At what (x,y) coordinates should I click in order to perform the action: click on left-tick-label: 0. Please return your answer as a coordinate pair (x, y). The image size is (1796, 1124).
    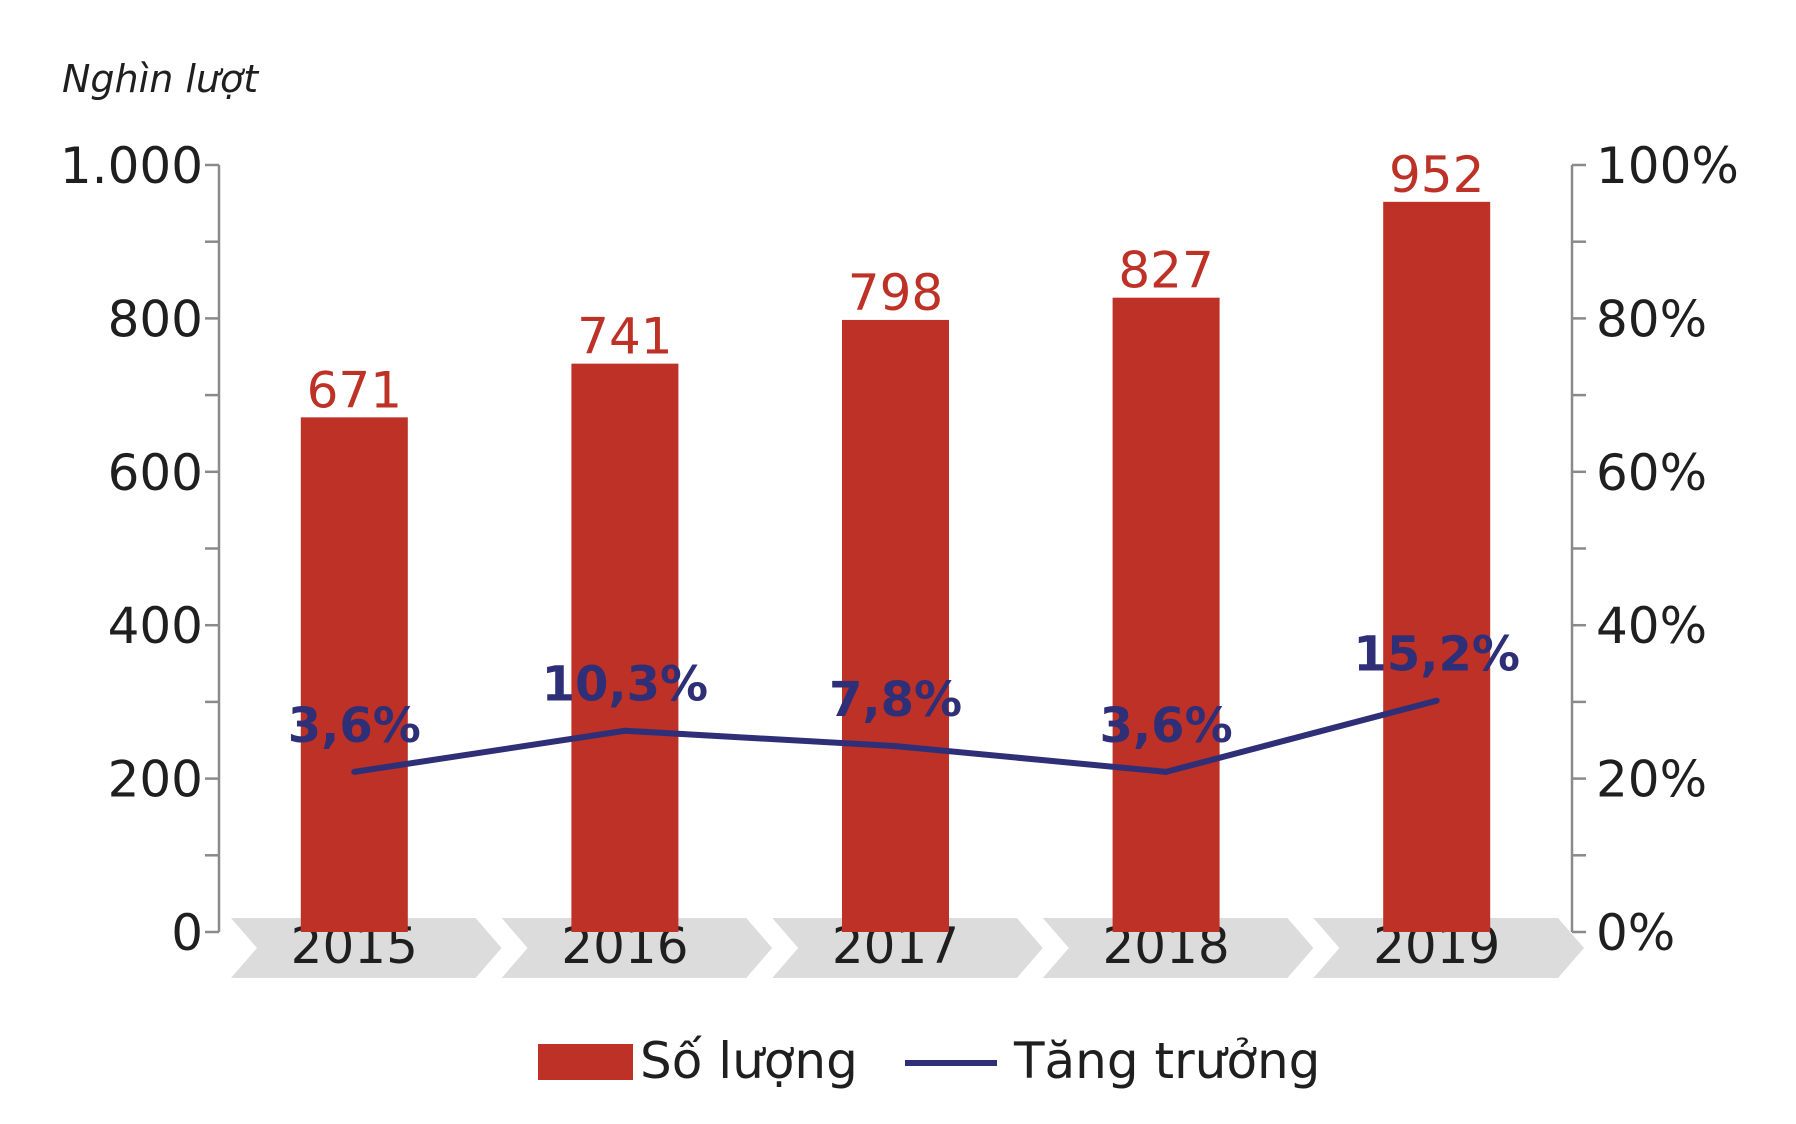
    Looking at the image, I should click on (187, 933).